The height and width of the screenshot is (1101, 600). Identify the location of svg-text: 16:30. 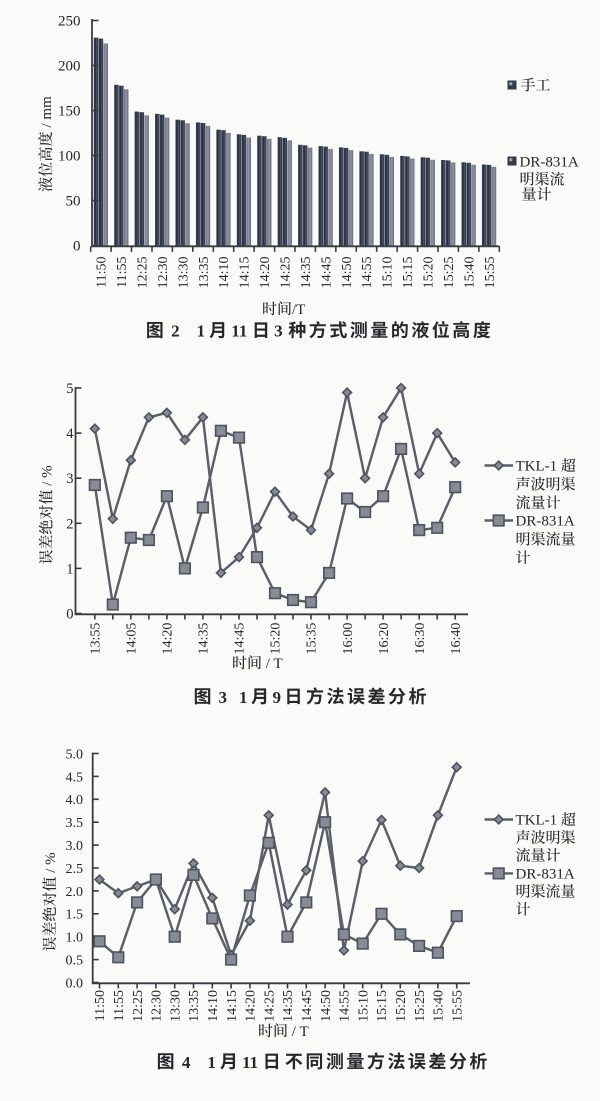
(420, 639).